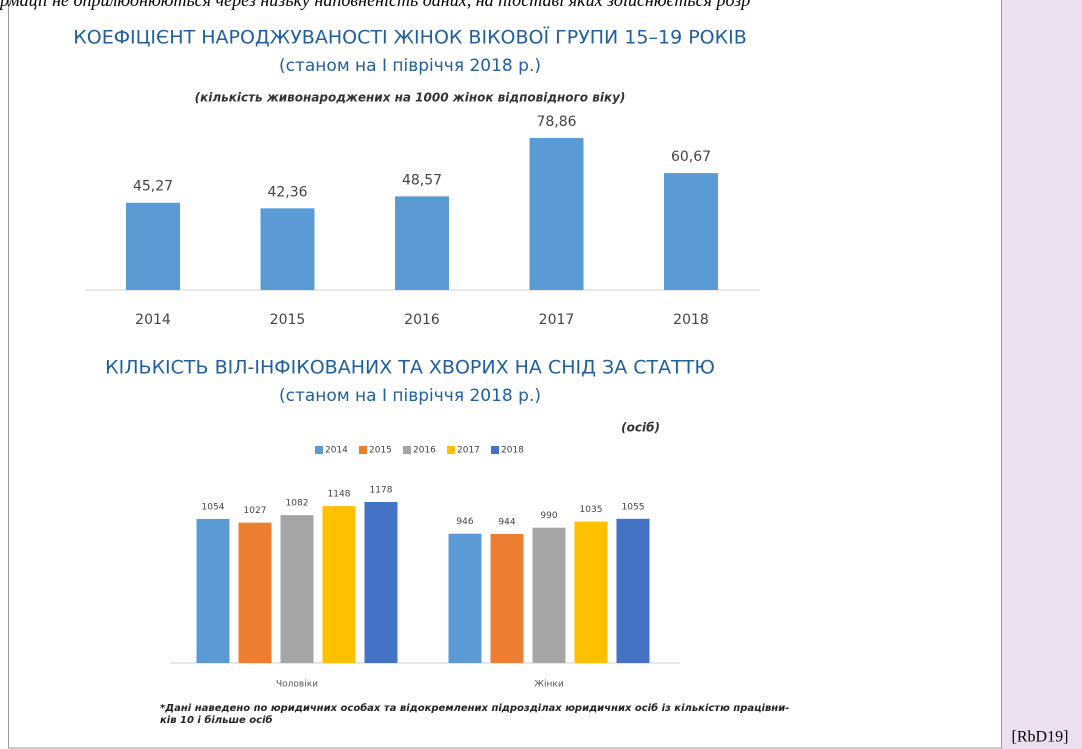 The width and height of the screenshot is (1082, 749). I want to click on value-label: 1082, so click(297, 504).